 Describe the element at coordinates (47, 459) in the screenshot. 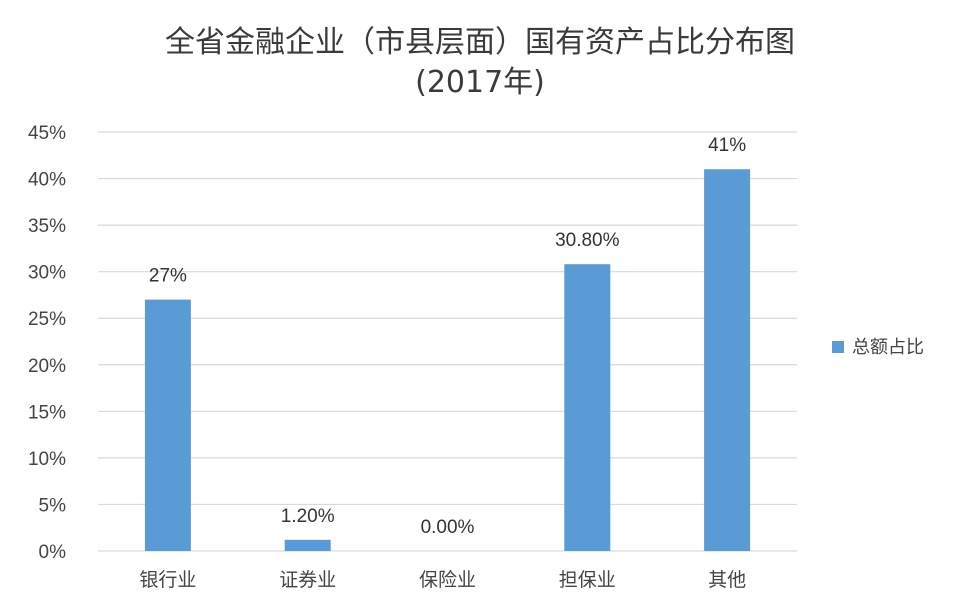

I see `y-tick-label: 10%` at that location.